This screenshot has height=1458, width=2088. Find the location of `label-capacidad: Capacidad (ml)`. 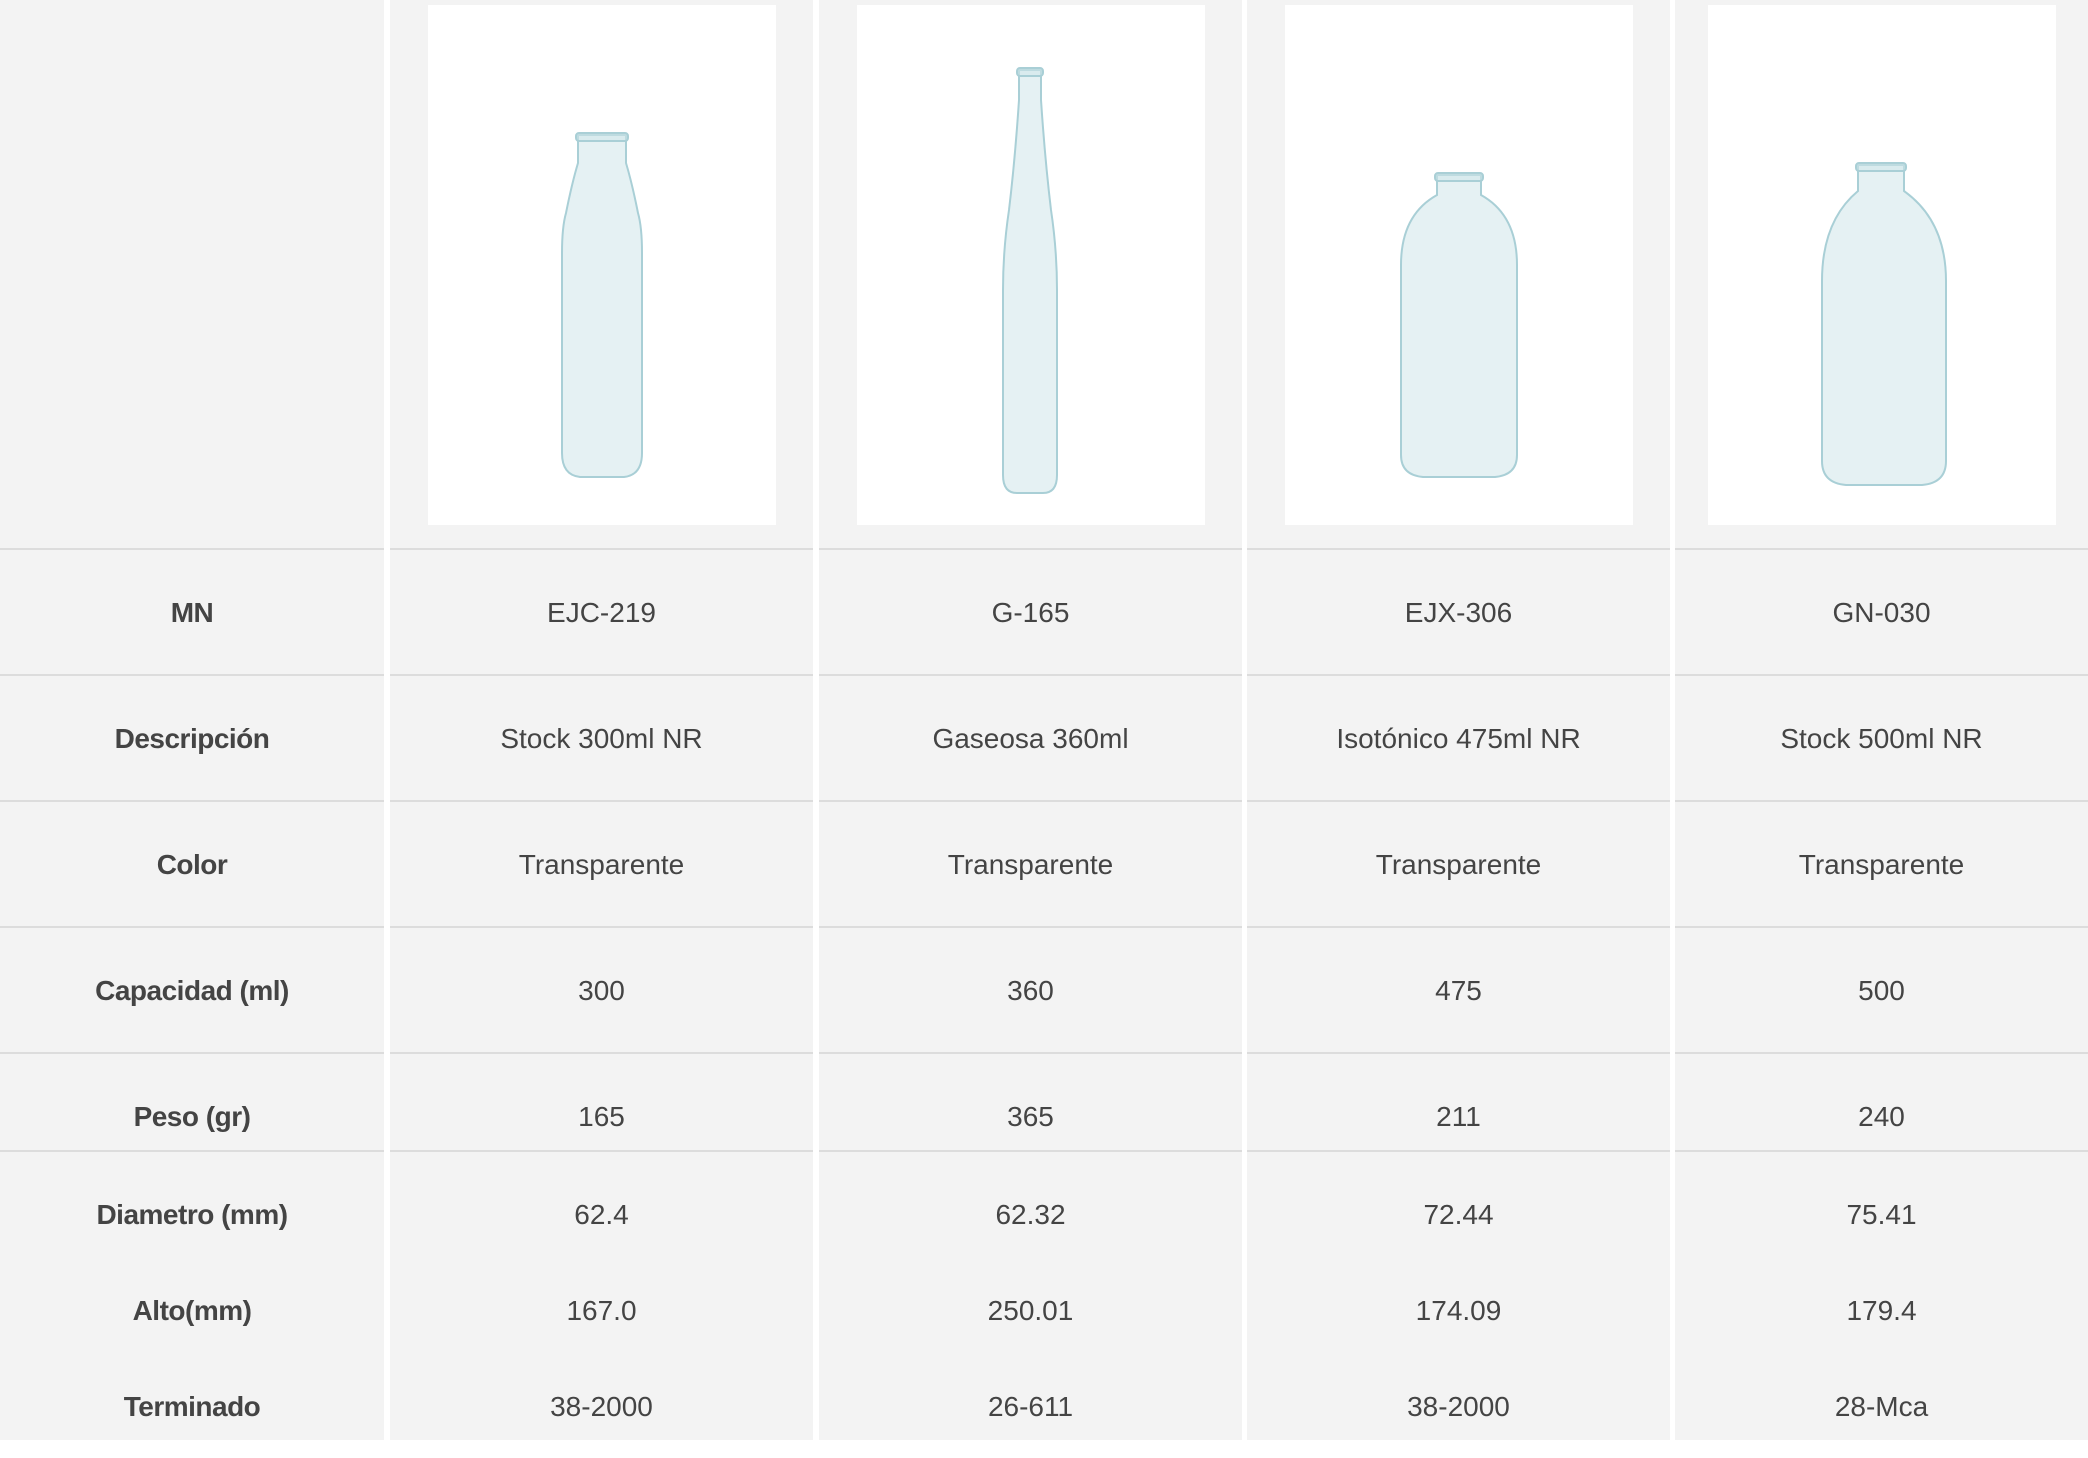

label-capacidad: Capacidad (ml) is located at coordinates (192, 990).